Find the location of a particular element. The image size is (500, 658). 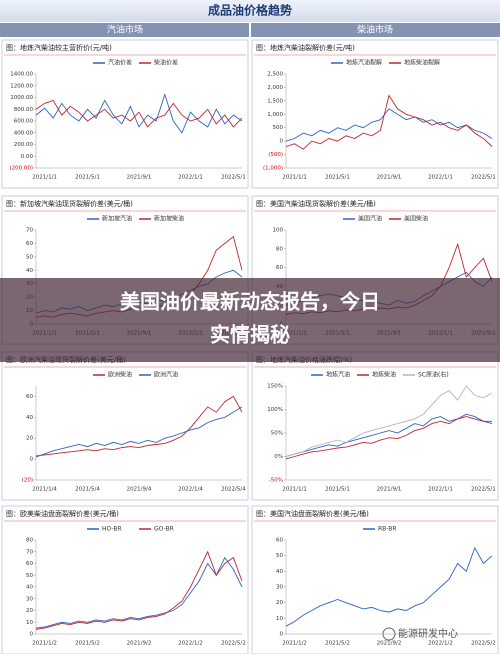

chart-title: 图：美国汽柴油现货裂解价差(美元/桶) is located at coordinates (316, 203).